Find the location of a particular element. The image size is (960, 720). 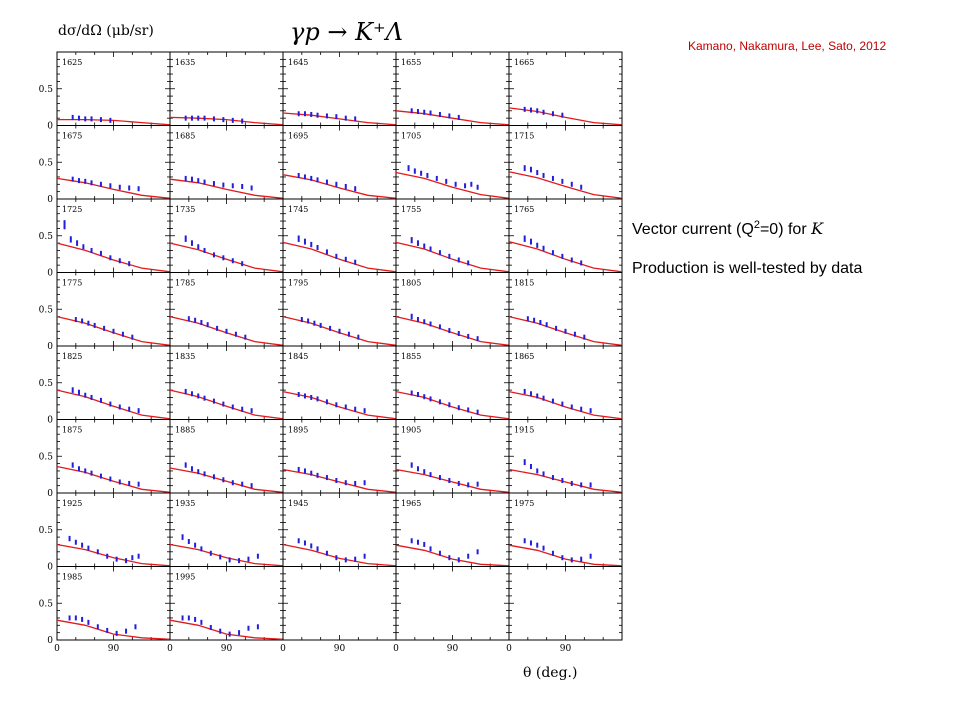

panel-energy-label: 1895 is located at coordinates (298, 430).